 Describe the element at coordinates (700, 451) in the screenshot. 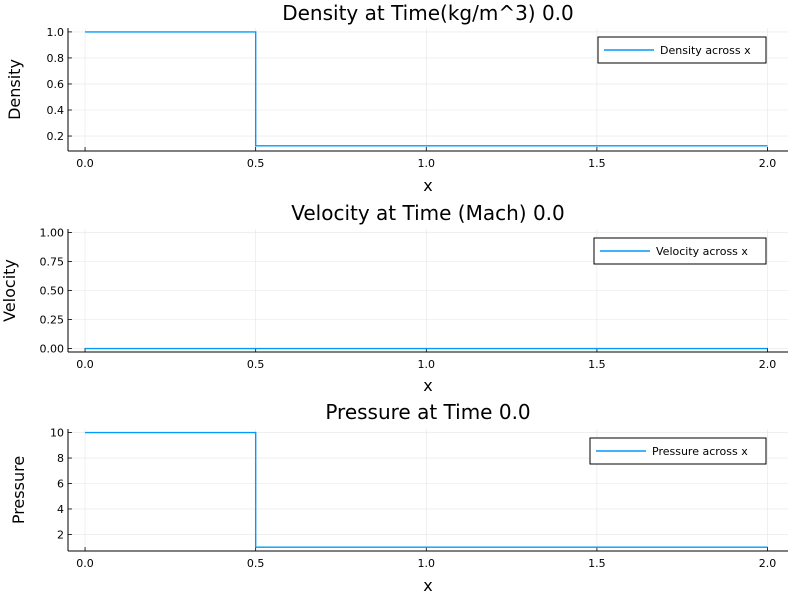

I see `legend-label: Pressure across x` at that location.